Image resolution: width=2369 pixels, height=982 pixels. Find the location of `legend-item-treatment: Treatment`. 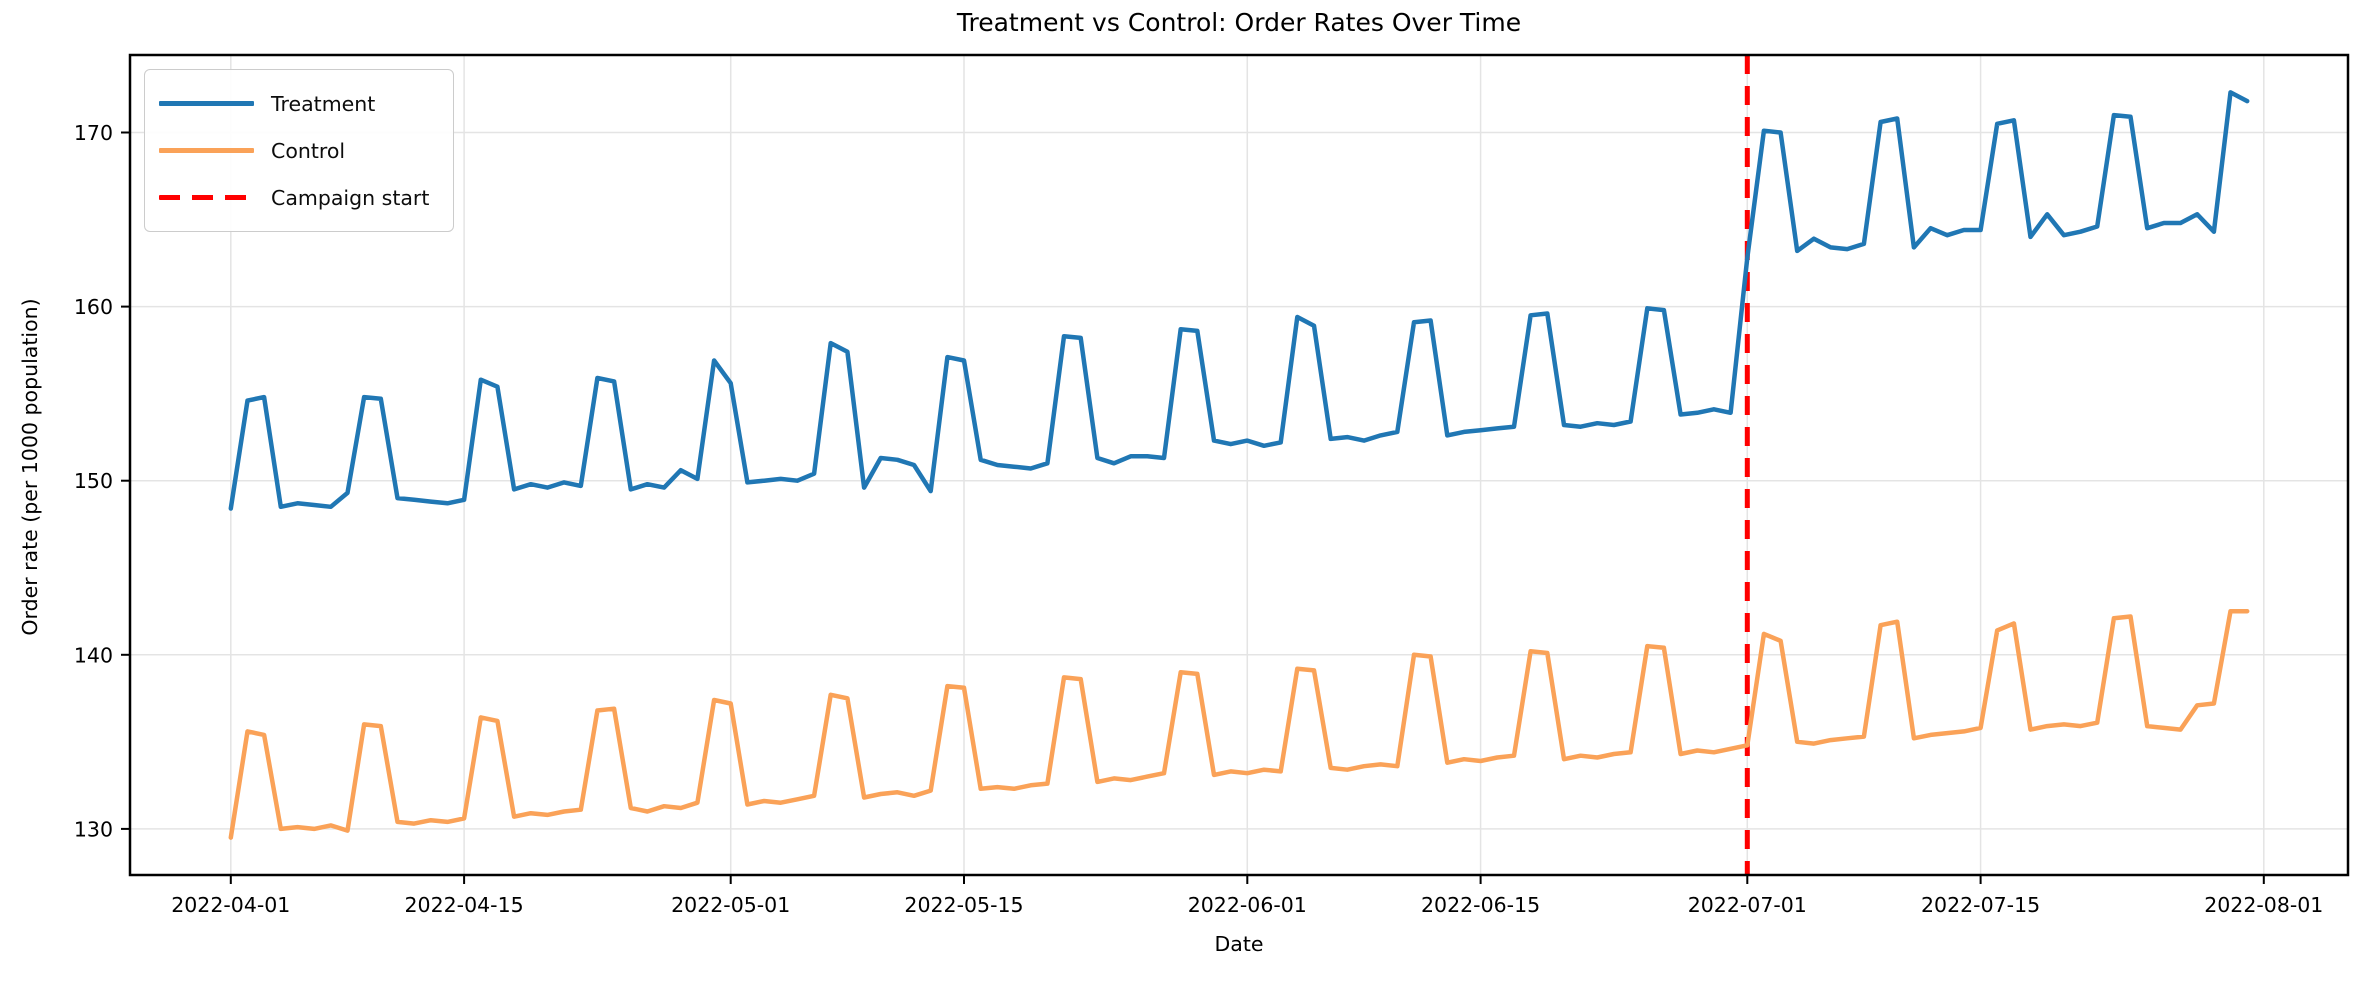

legend-item-treatment: Treatment is located at coordinates (294, 103).